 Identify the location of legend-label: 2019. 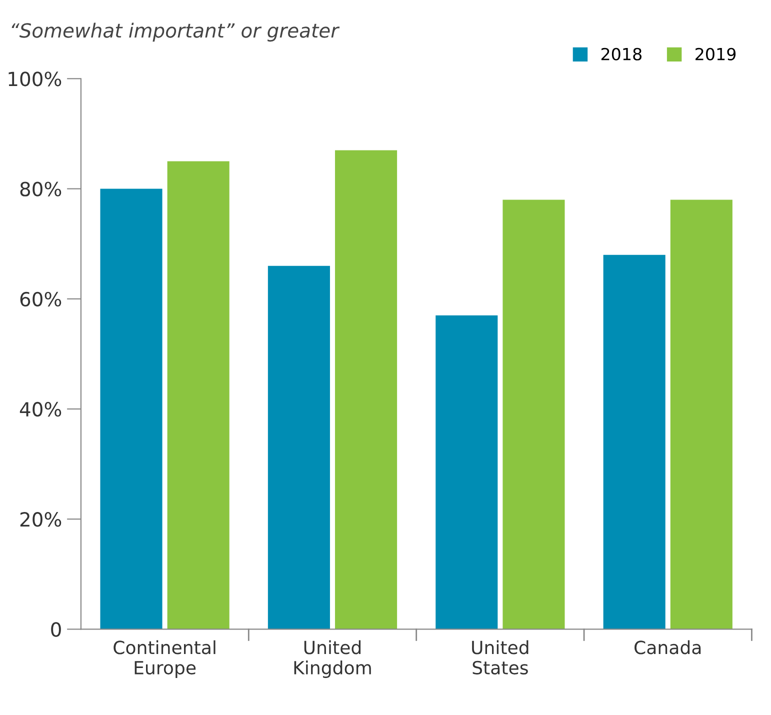
(716, 54).